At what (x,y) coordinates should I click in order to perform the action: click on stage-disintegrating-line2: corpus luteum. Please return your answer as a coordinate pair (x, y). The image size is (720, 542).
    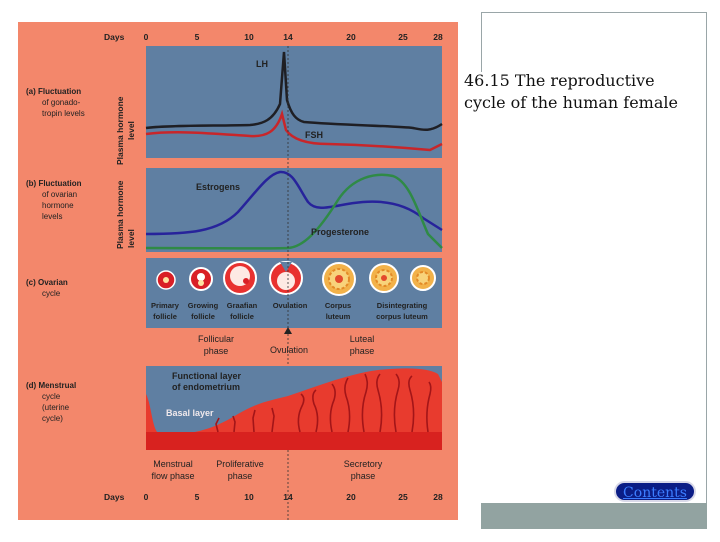
    Looking at the image, I should click on (402, 316).